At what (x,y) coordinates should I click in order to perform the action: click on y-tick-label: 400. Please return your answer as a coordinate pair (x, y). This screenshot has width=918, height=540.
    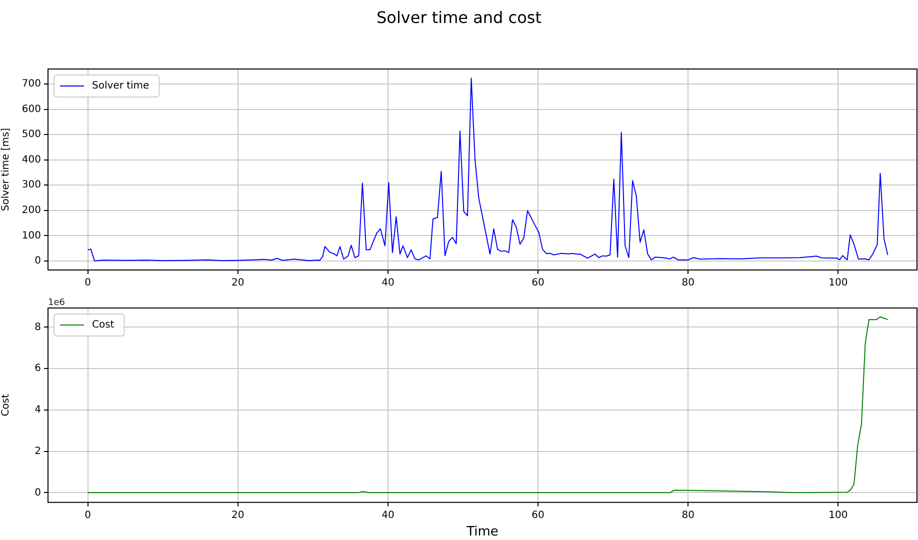
    Looking at the image, I should click on (31, 160).